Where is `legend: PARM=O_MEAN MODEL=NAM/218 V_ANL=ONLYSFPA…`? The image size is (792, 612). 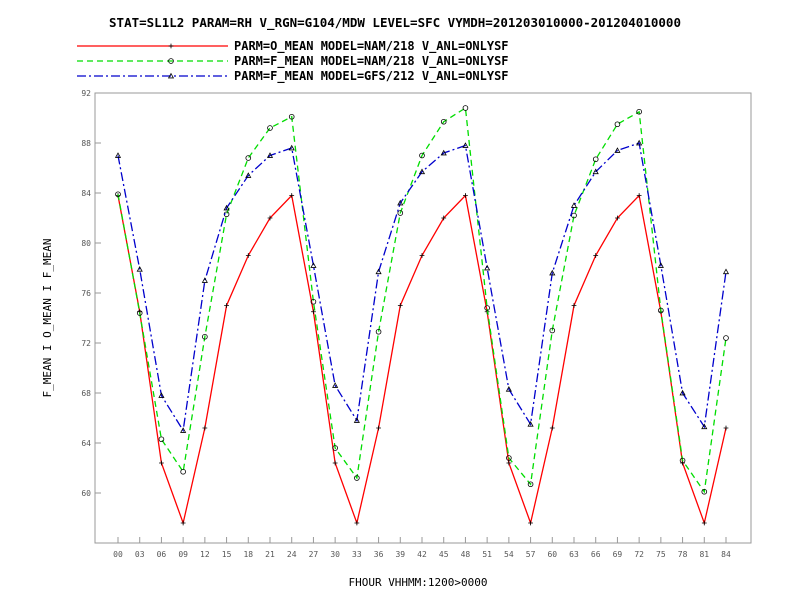 legend: PARM=O_MEAN MODEL=NAM/218 V_ANL=ONLYSFPA… is located at coordinates (293, 61).